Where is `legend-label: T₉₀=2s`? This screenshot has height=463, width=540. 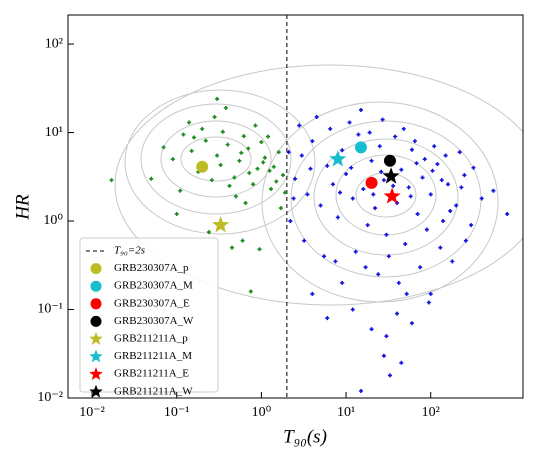
legend-label: T₉₀=2s is located at coordinates (129, 251).